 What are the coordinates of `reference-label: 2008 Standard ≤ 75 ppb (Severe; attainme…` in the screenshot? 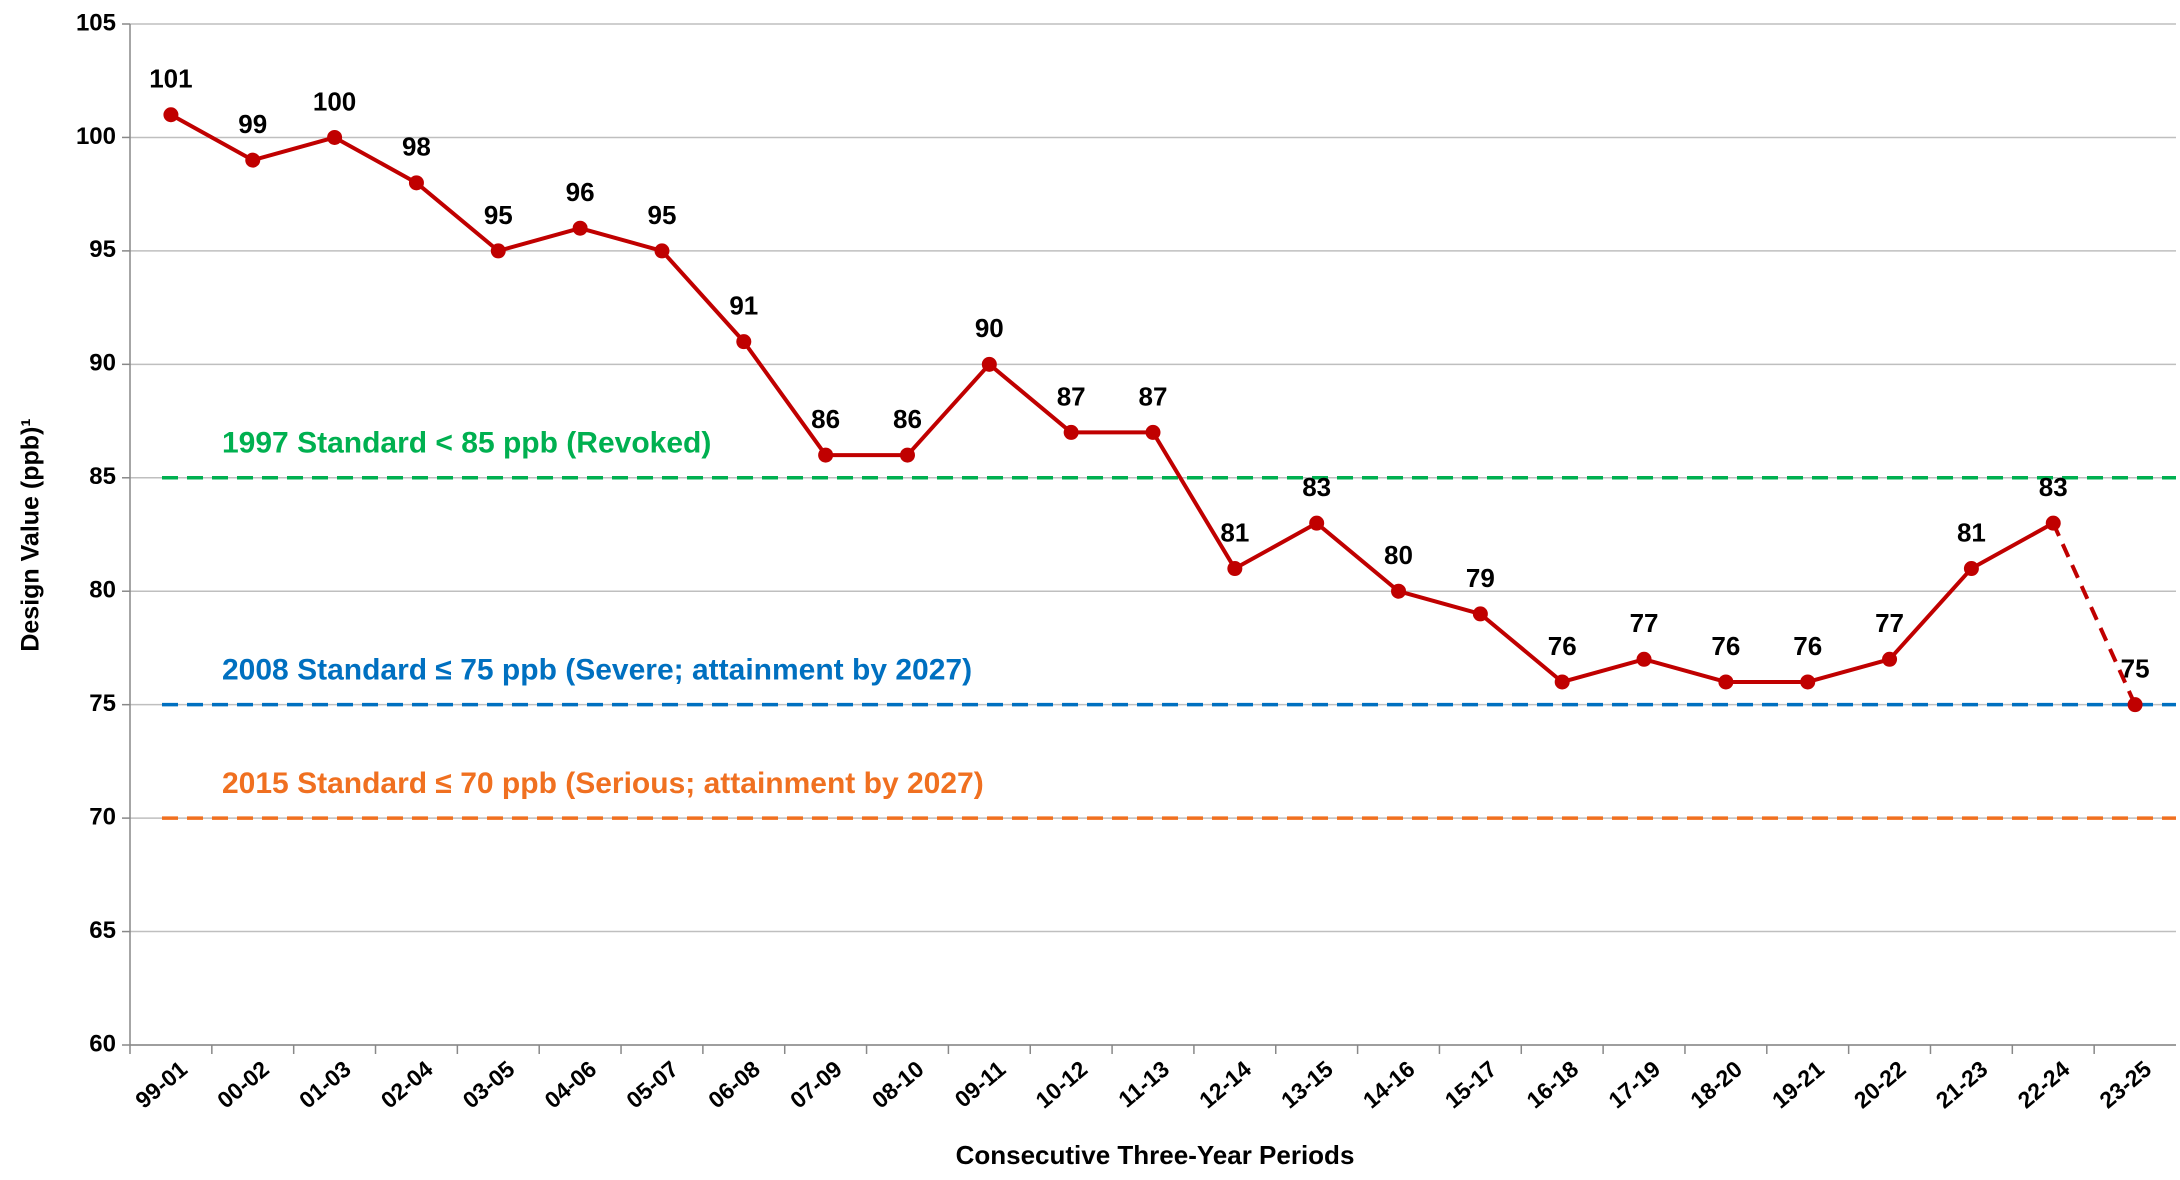 It's located at (597, 670).